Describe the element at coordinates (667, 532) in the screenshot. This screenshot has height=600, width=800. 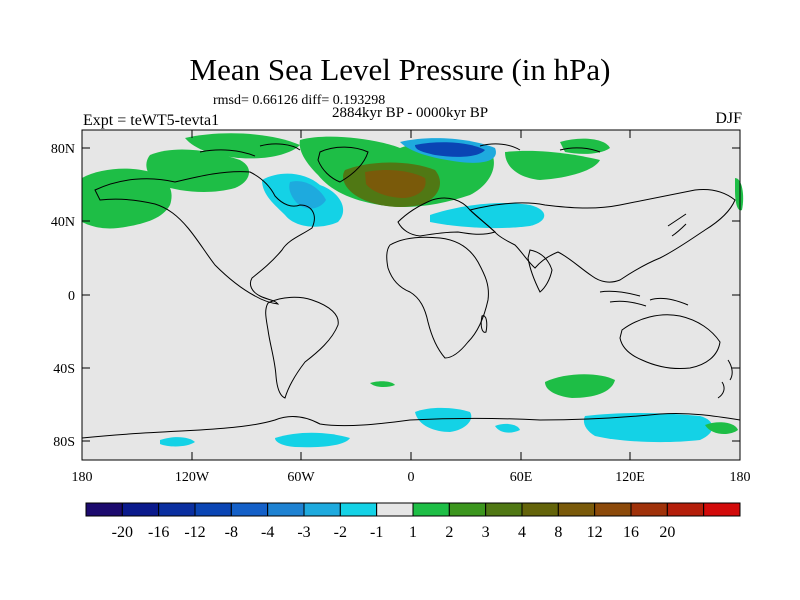
I see `colorbar-label: 20` at that location.